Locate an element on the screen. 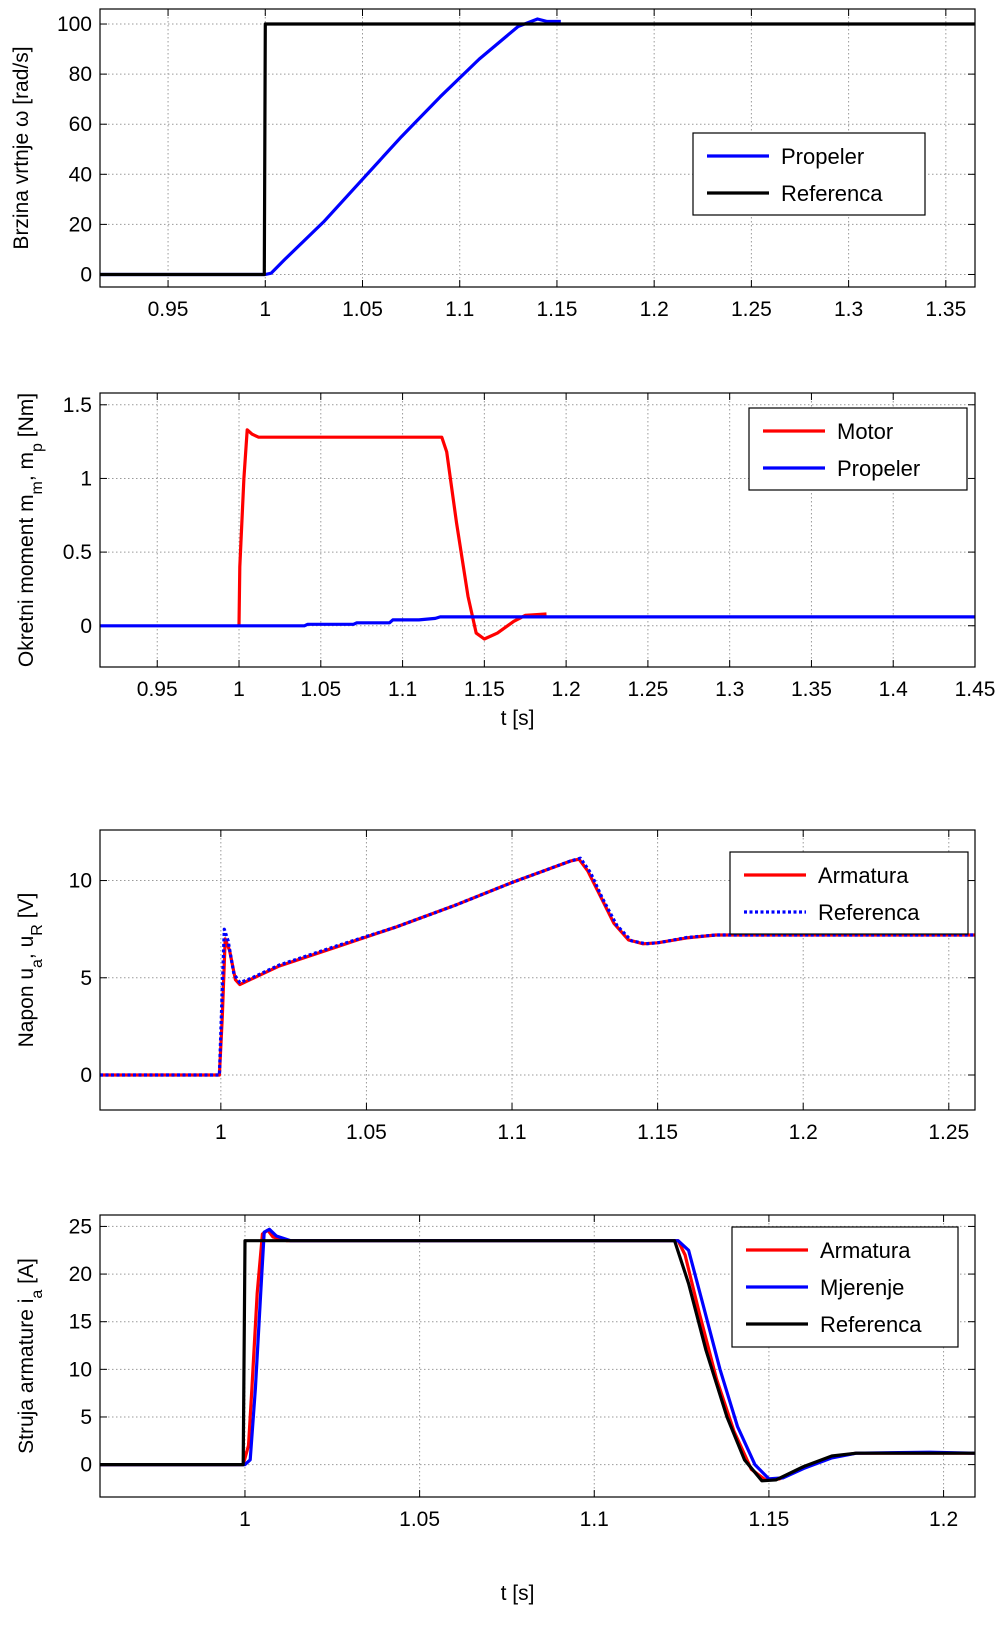  legend: Motor Propeler is located at coordinates (858, 449).